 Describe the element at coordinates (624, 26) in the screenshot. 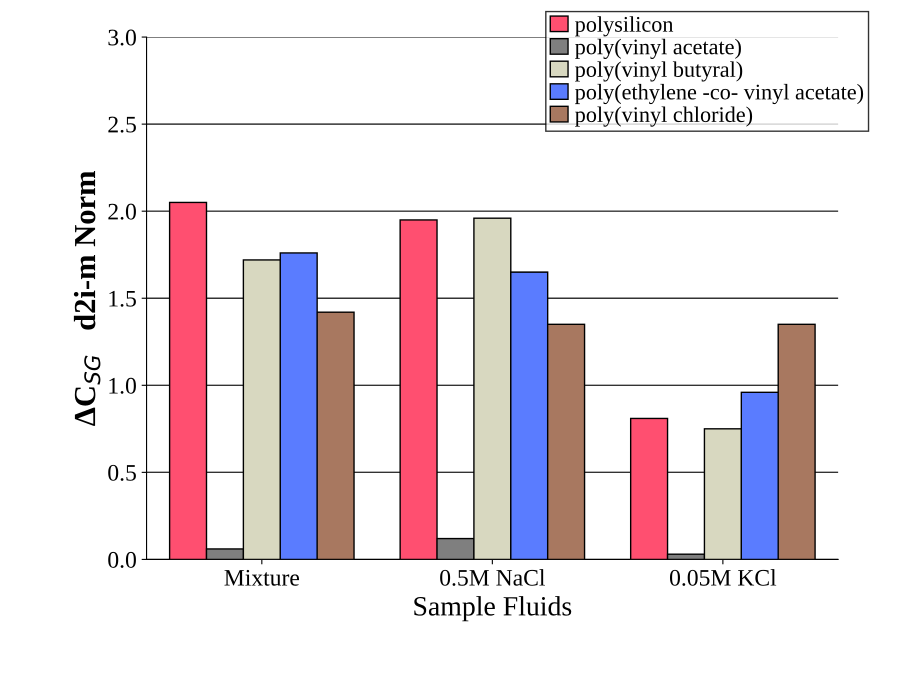

I see `legend-label: polysilicon` at that location.